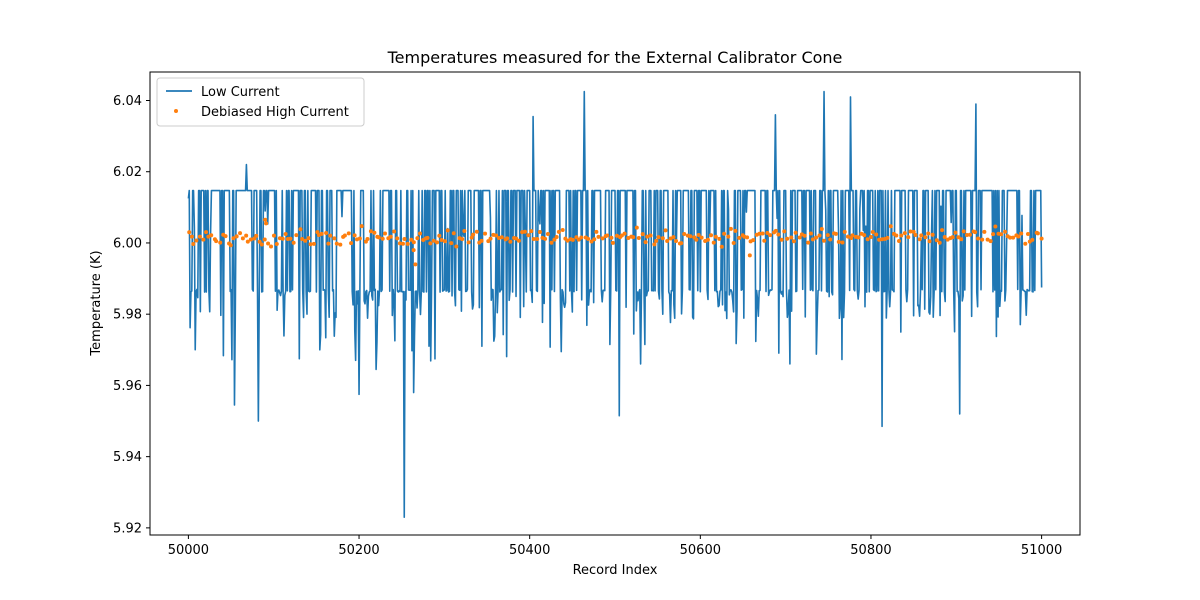 Image resolution: width=1200 pixels, height=600 pixels. I want to click on y-tick-label: 6.00, so click(127, 243).